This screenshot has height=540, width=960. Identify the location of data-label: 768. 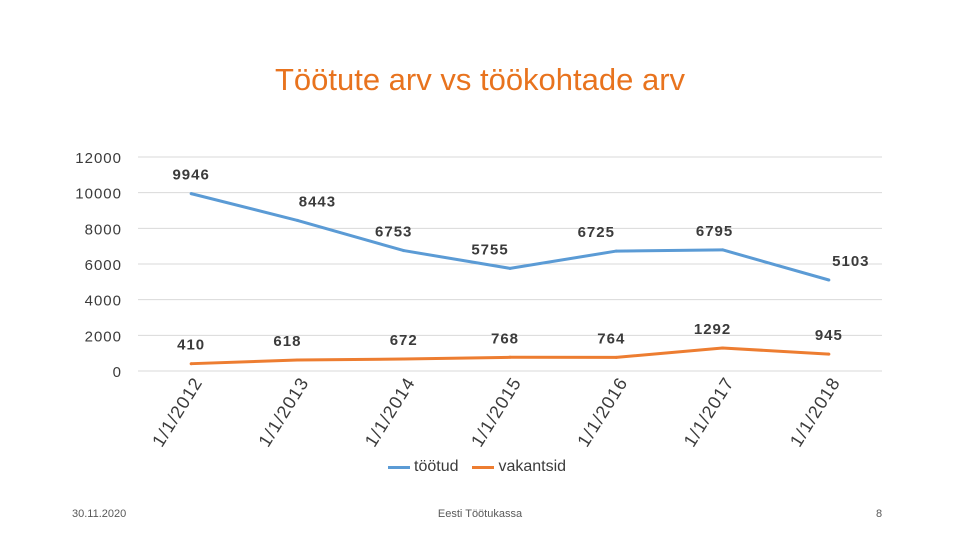
(505, 338).